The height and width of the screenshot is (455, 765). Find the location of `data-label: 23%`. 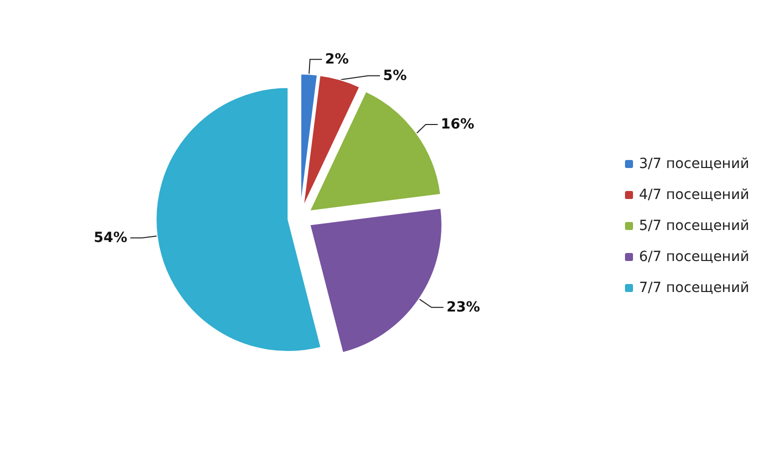

data-label: 23% is located at coordinates (463, 307).